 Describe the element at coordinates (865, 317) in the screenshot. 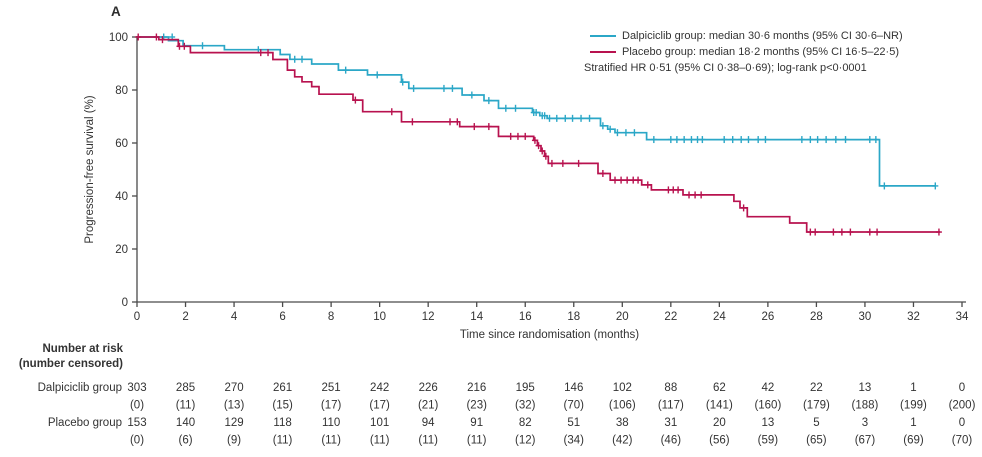

I see `svg-text: 30` at that location.